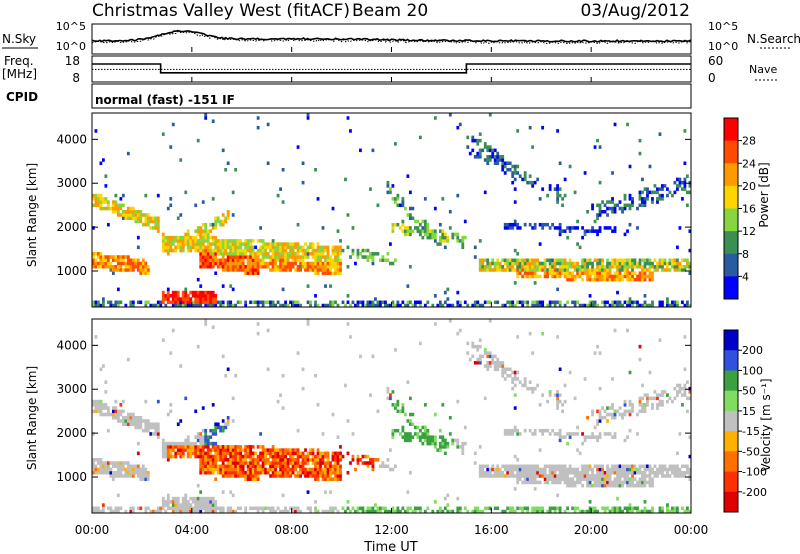 Image resolution: width=800 pixels, height=554 pixels. What do you see at coordinates (691, 530) in the screenshot?
I see `time-tick-label-6: 00:00` at bounding box center [691, 530].